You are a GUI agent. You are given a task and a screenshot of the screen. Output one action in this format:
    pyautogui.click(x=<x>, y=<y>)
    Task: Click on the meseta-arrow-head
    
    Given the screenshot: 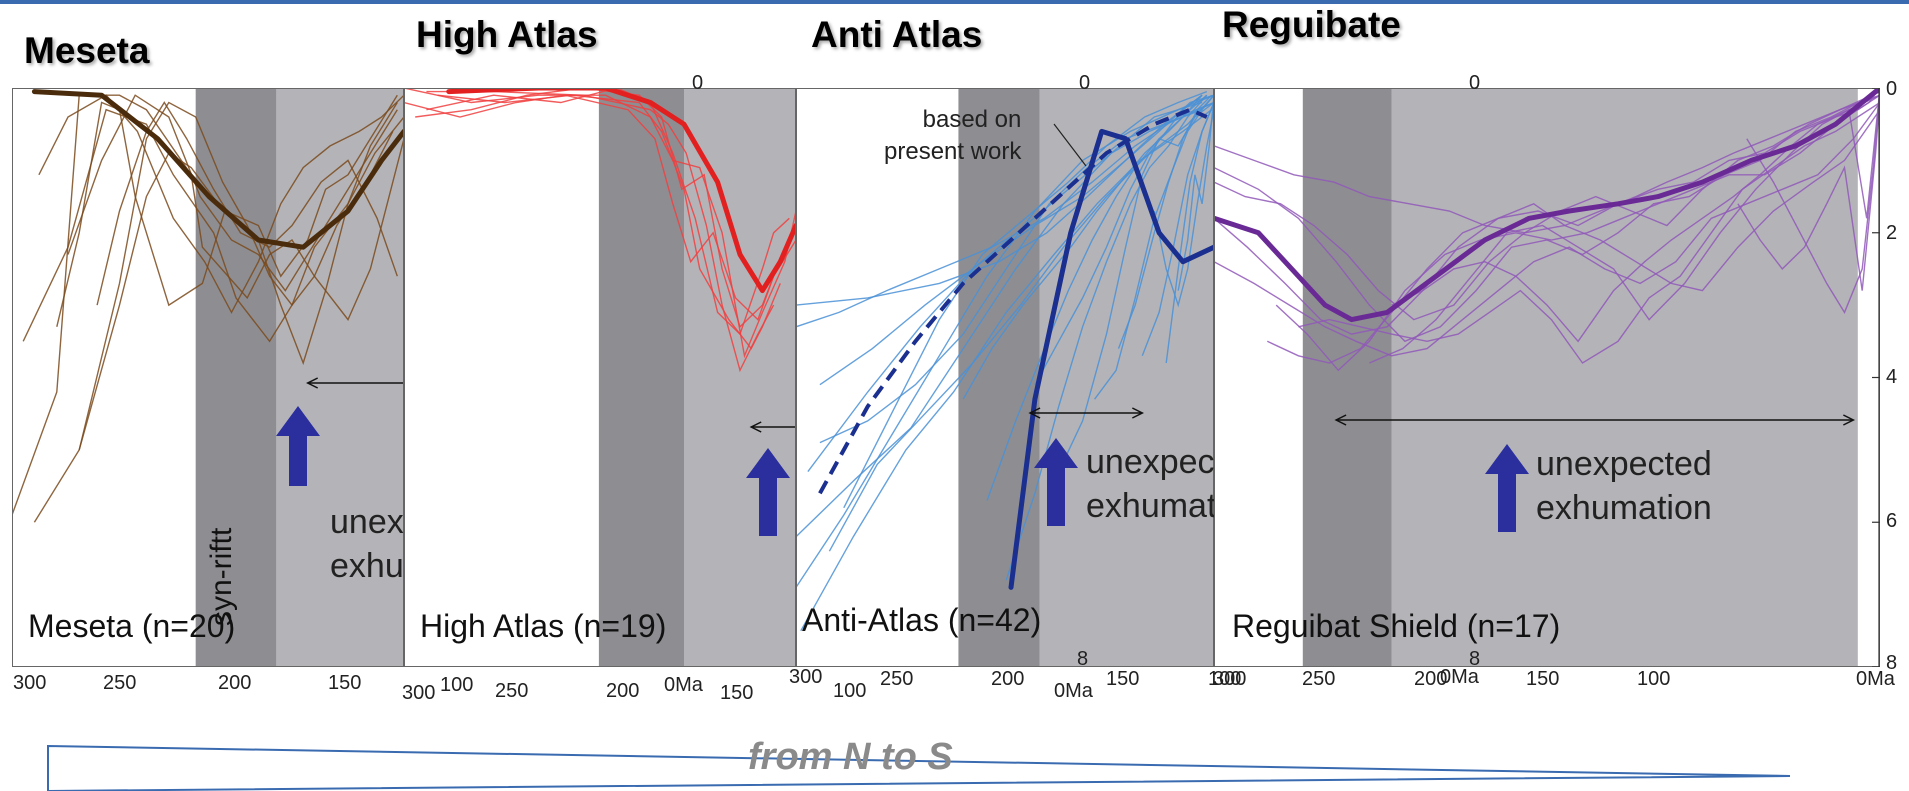 What is the action you would take?
    pyautogui.click(x=312, y=383)
    